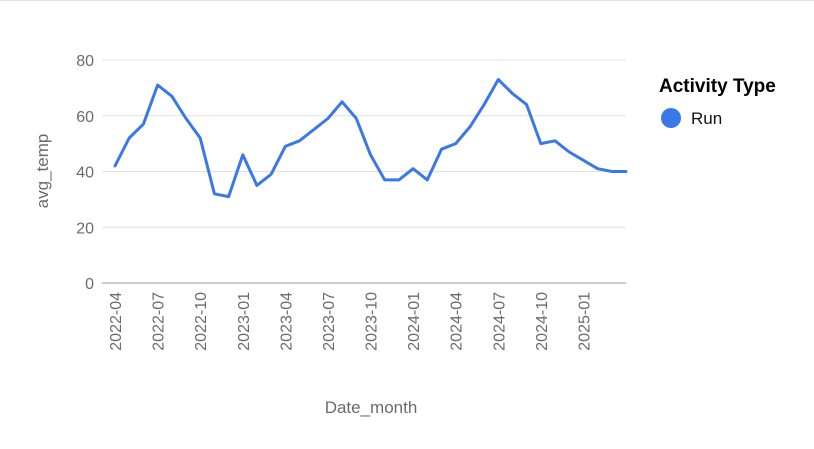  What do you see at coordinates (407, 0) in the screenshot?
I see `top-border` at bounding box center [407, 0].